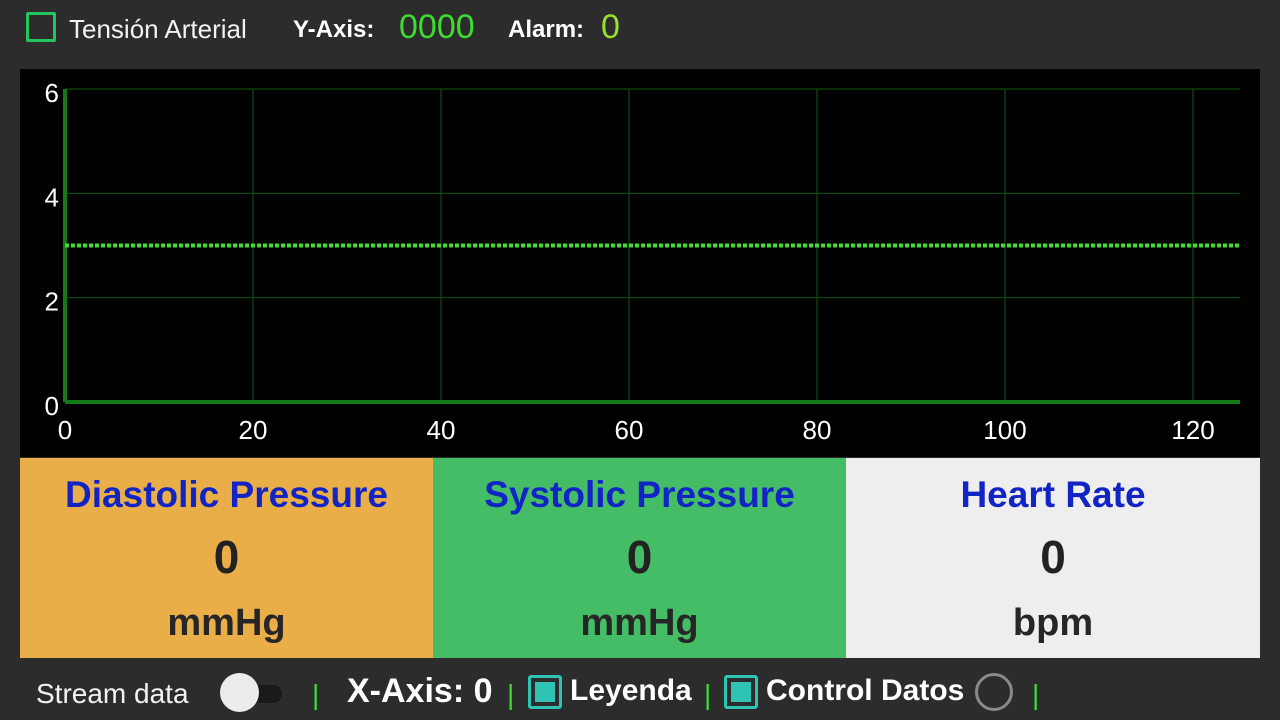 The image size is (1280, 720). Describe the element at coordinates (994, 692) in the screenshot. I see `radio-button` at that location.